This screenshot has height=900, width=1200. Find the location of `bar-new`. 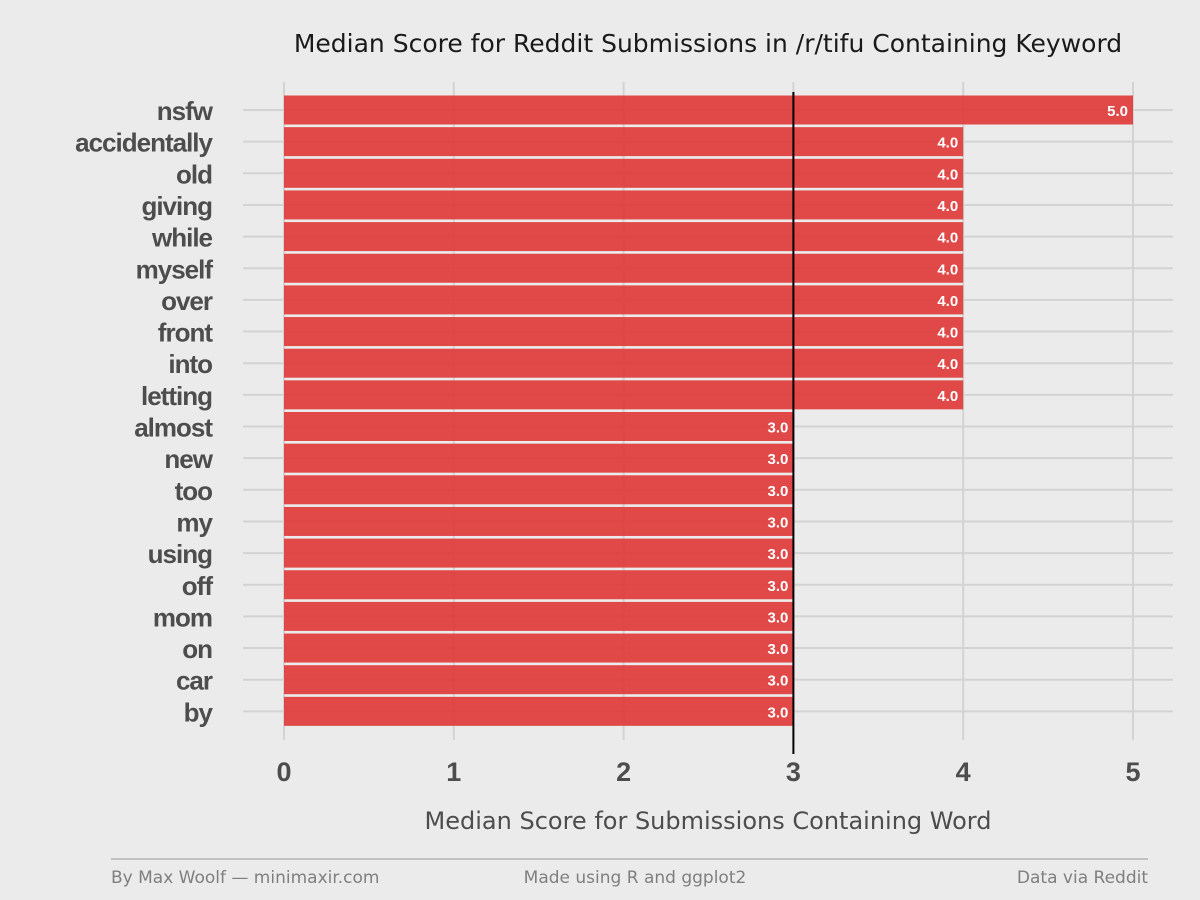

bar-new is located at coordinates (539, 458).